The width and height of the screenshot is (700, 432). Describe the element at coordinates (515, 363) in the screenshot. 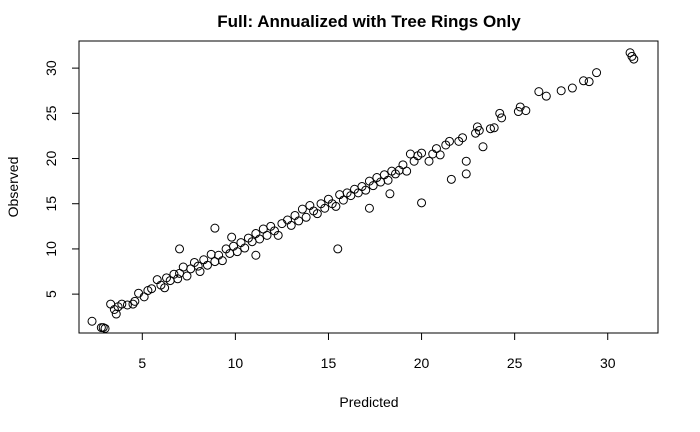

I see `x-tick-label: 25` at that location.